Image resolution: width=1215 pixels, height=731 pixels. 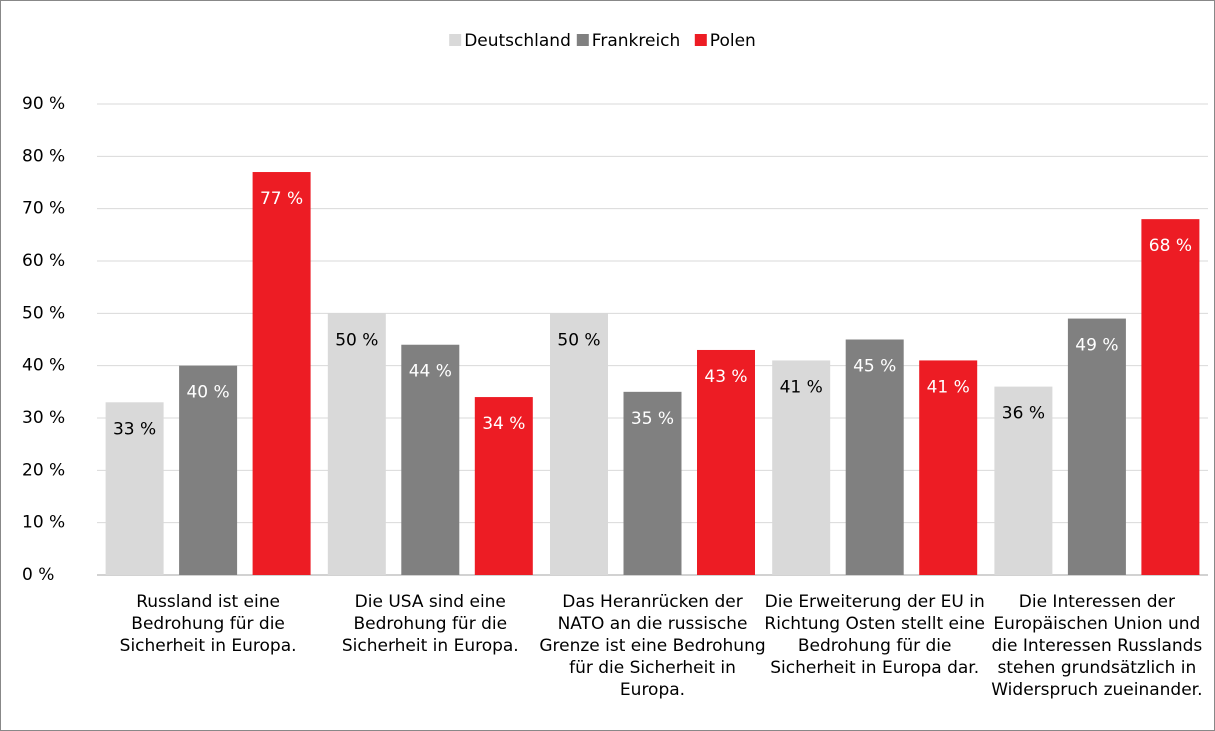 What do you see at coordinates (207, 393) in the screenshot?
I see `value-label: 40 %` at bounding box center [207, 393].